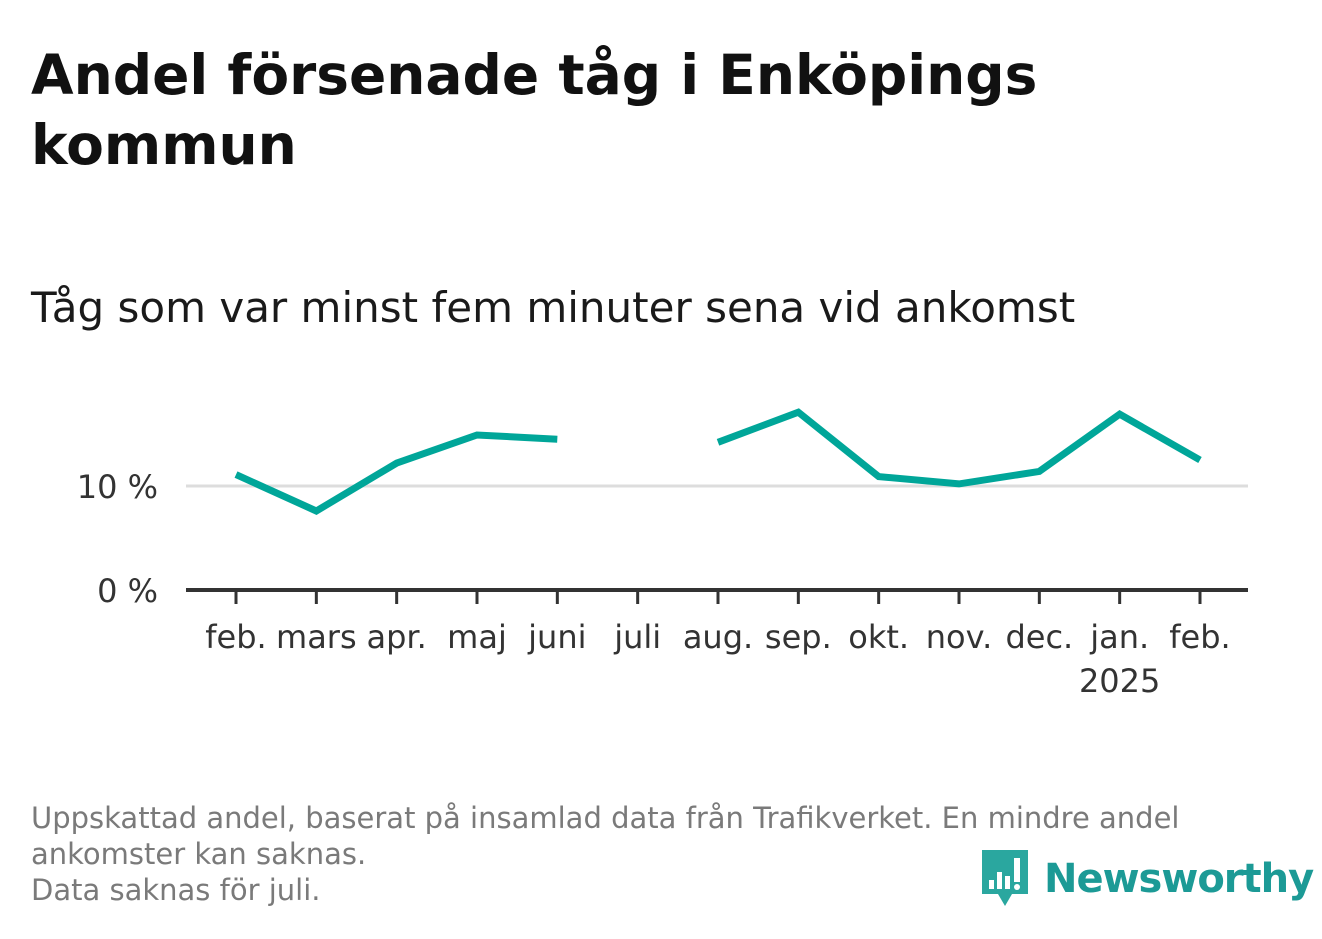 Image resolution: width=1322 pixels, height=939 pixels. What do you see at coordinates (959, 637) in the screenshot?
I see `x-tick-label: nov.` at bounding box center [959, 637].